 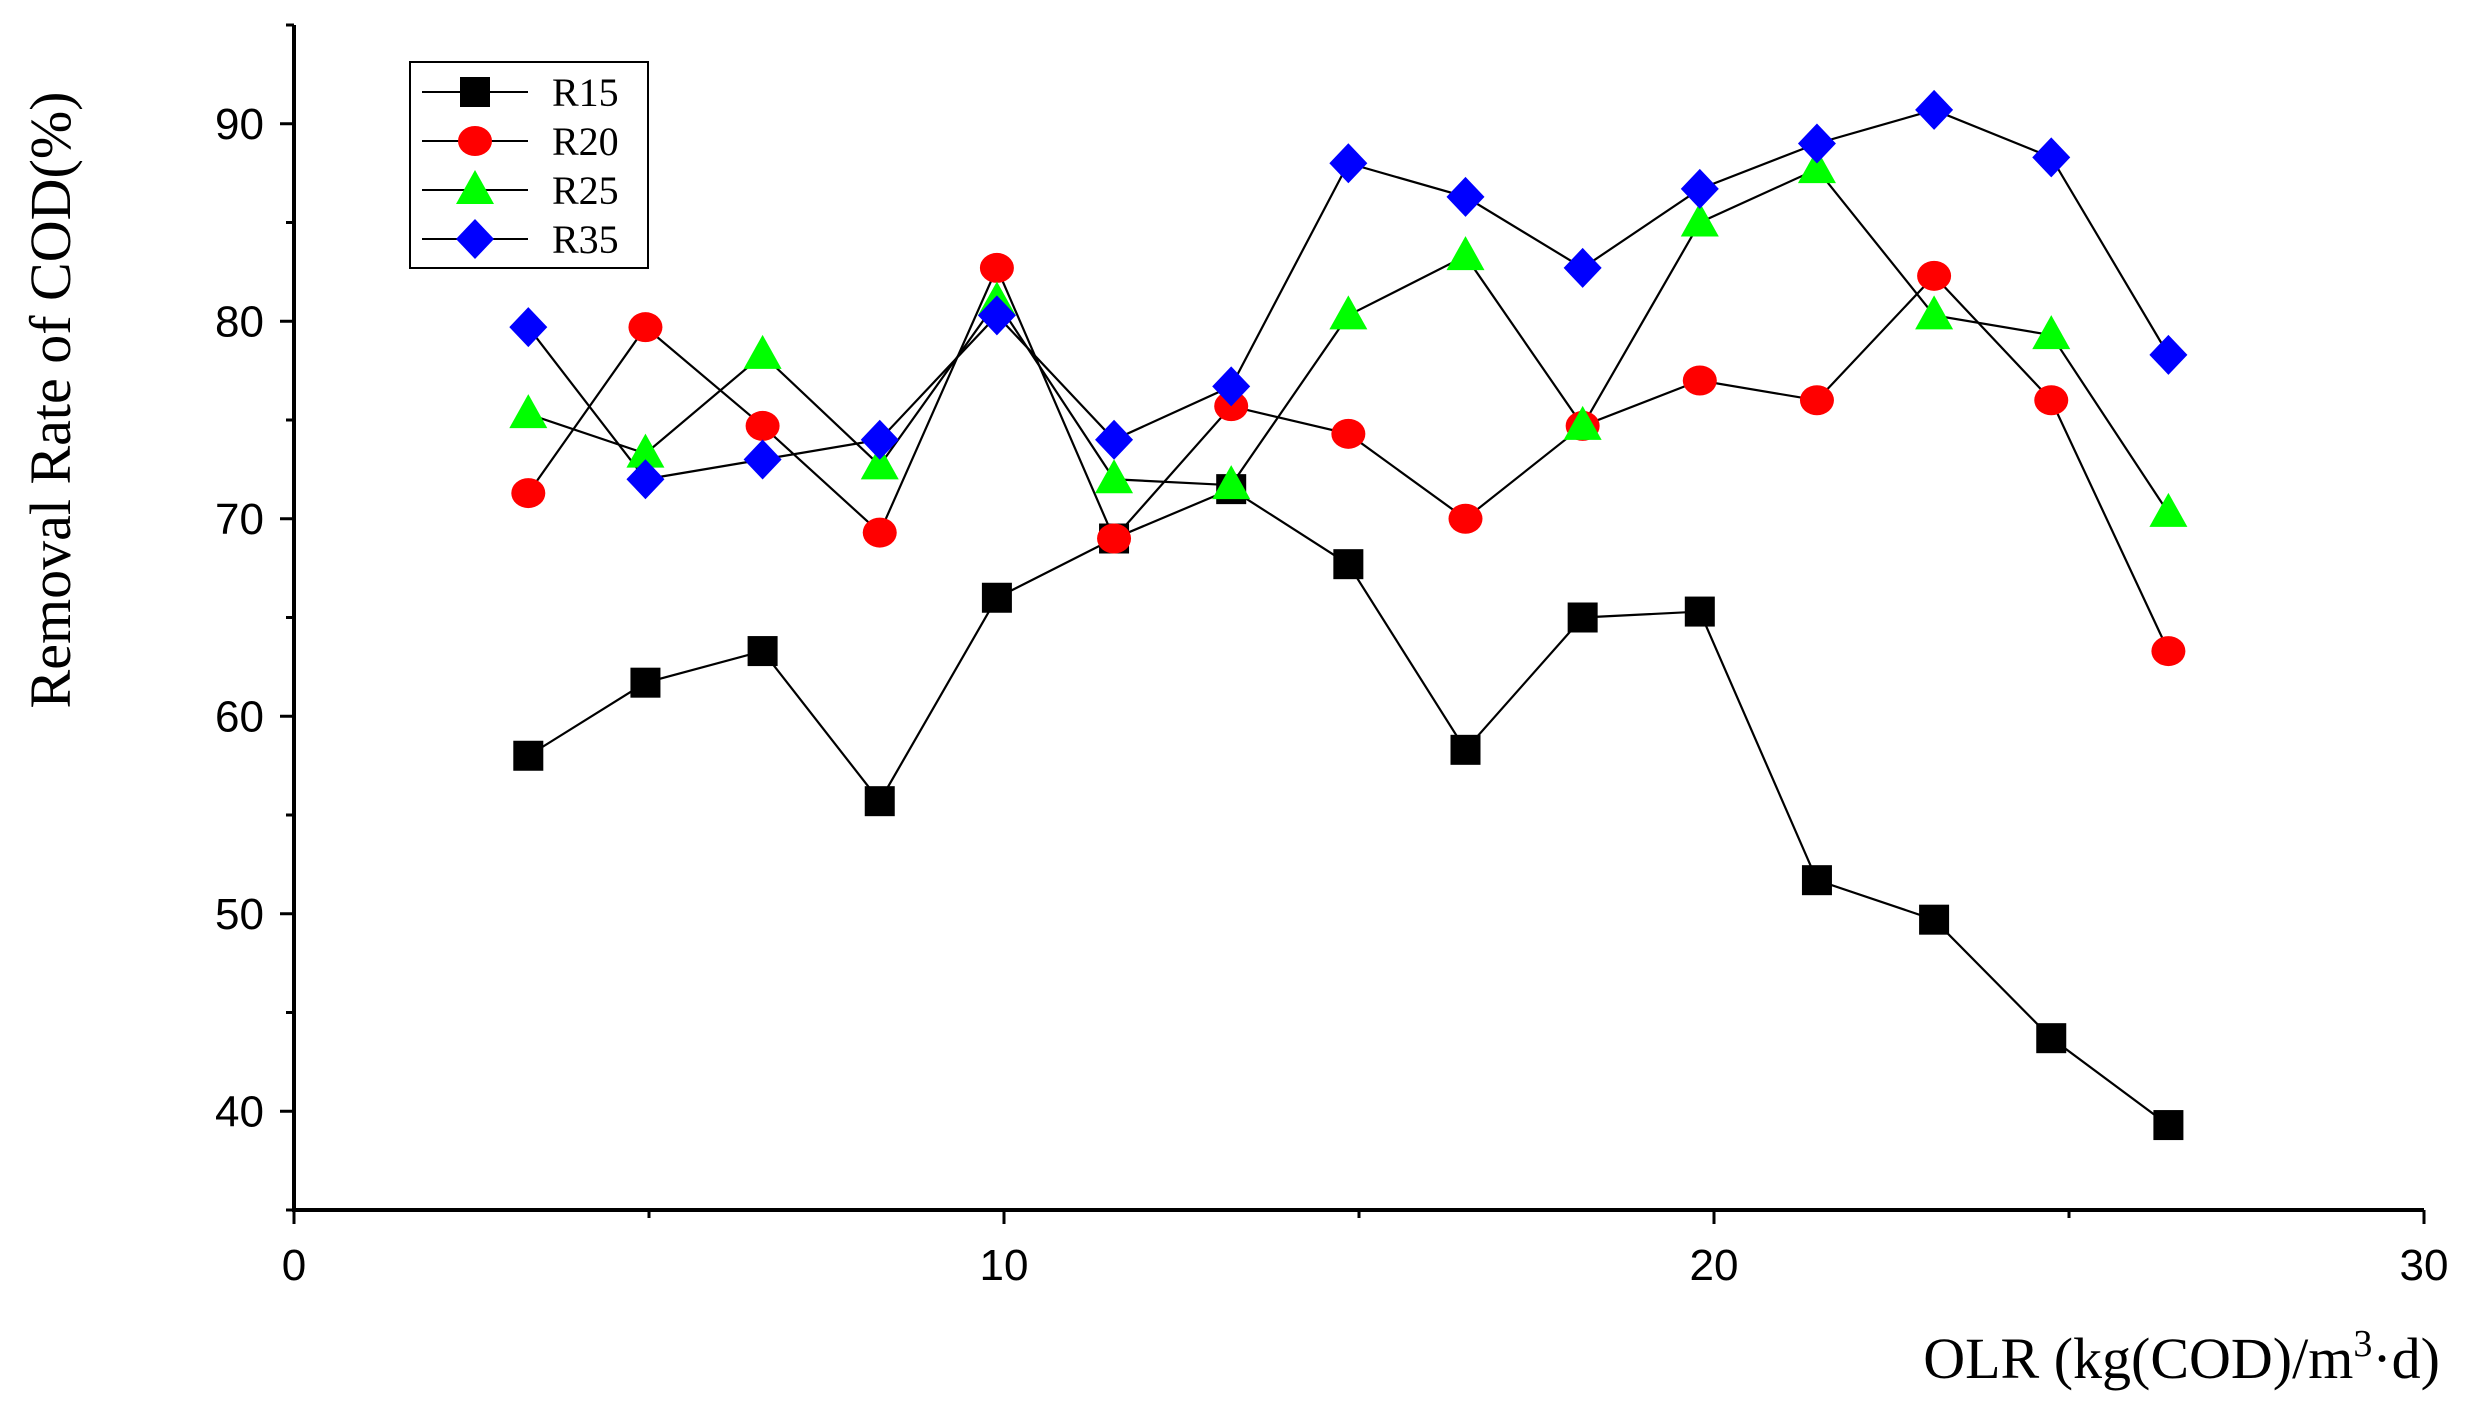 What do you see at coordinates (475, 92) in the screenshot?
I see `legend-marker-r15` at bounding box center [475, 92].